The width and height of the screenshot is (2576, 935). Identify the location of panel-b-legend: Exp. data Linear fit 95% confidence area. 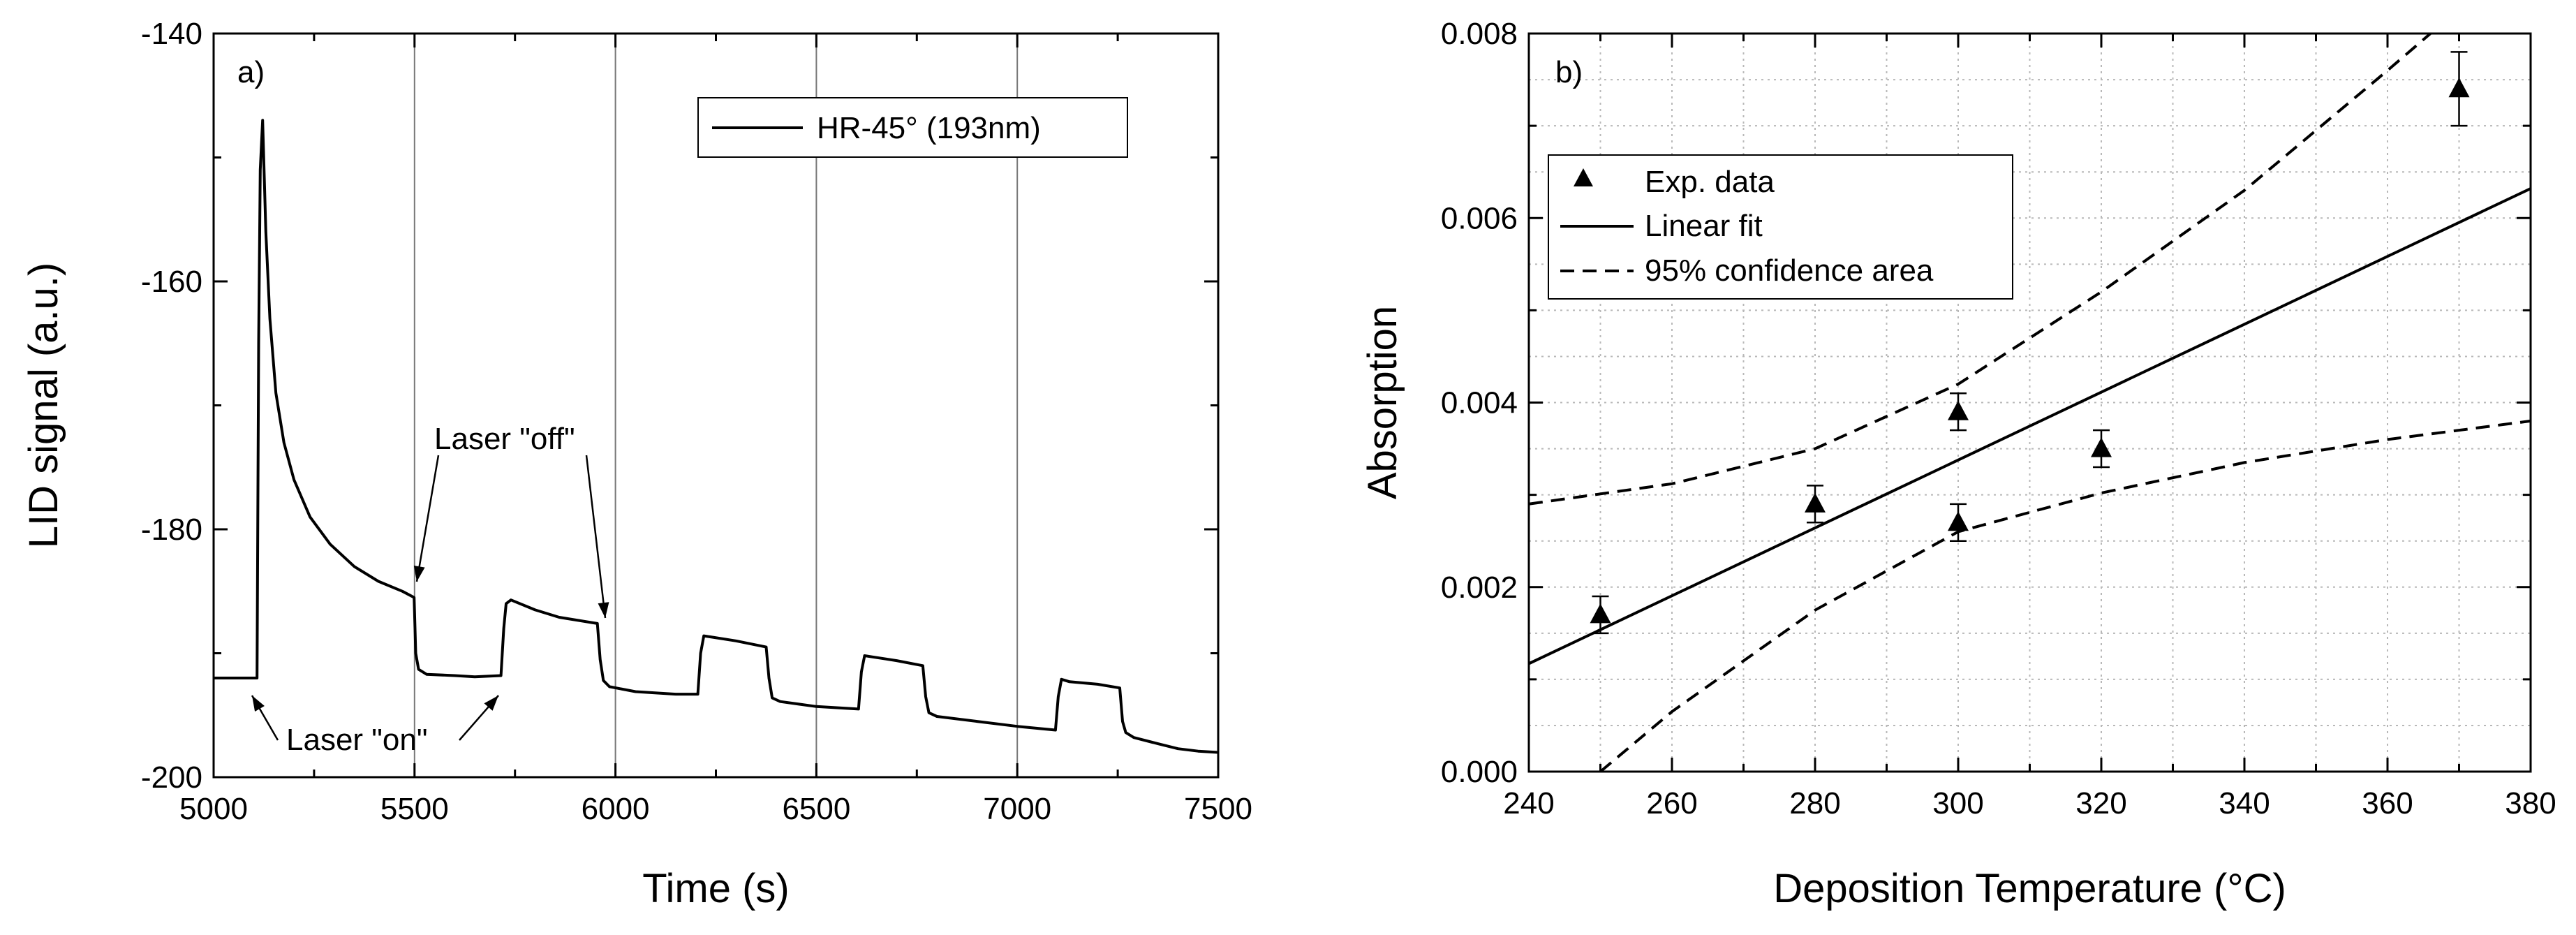
(1780, 227).